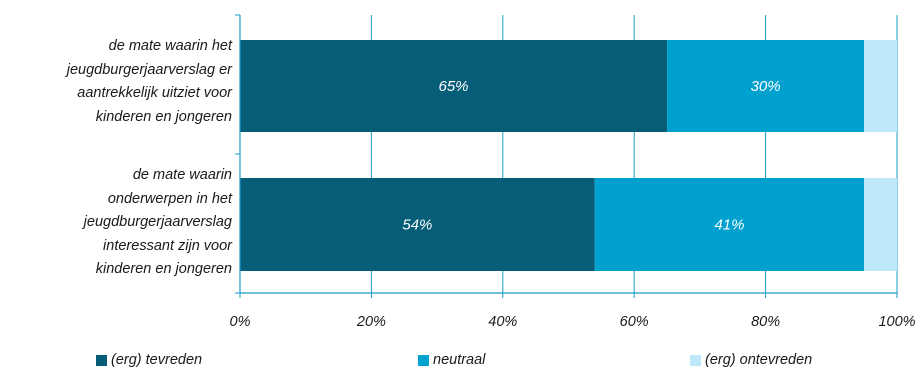 Image resolution: width=917 pixels, height=372 pixels. I want to click on data-label-1-2: 30%, so click(766, 86).